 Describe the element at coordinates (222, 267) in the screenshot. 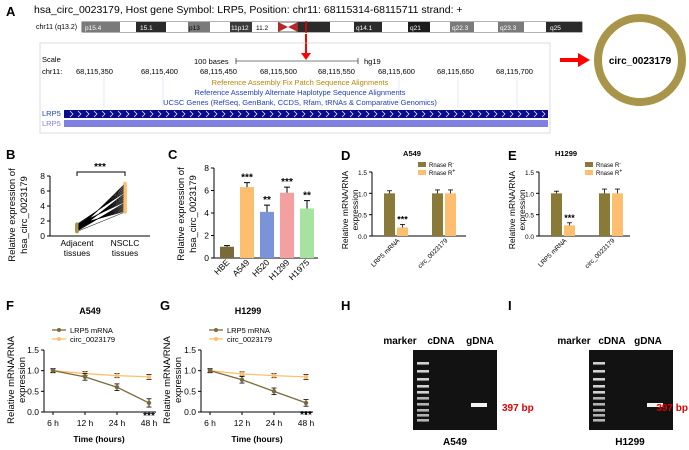

I see `x-tick-label: HBE` at that location.